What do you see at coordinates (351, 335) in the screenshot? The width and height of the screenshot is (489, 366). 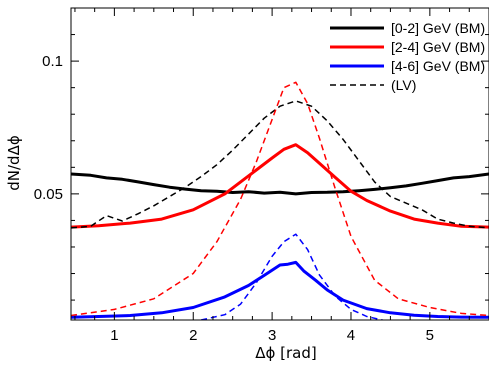 I see `x-tick-label-3: 4` at bounding box center [351, 335].